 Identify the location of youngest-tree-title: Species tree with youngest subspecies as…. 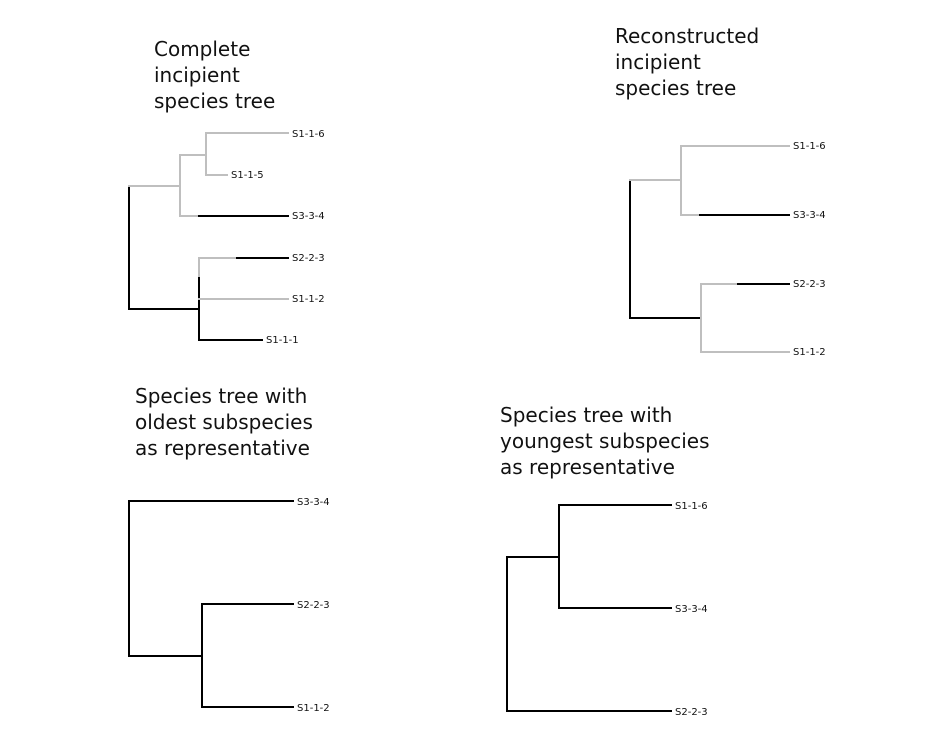
(605, 441).